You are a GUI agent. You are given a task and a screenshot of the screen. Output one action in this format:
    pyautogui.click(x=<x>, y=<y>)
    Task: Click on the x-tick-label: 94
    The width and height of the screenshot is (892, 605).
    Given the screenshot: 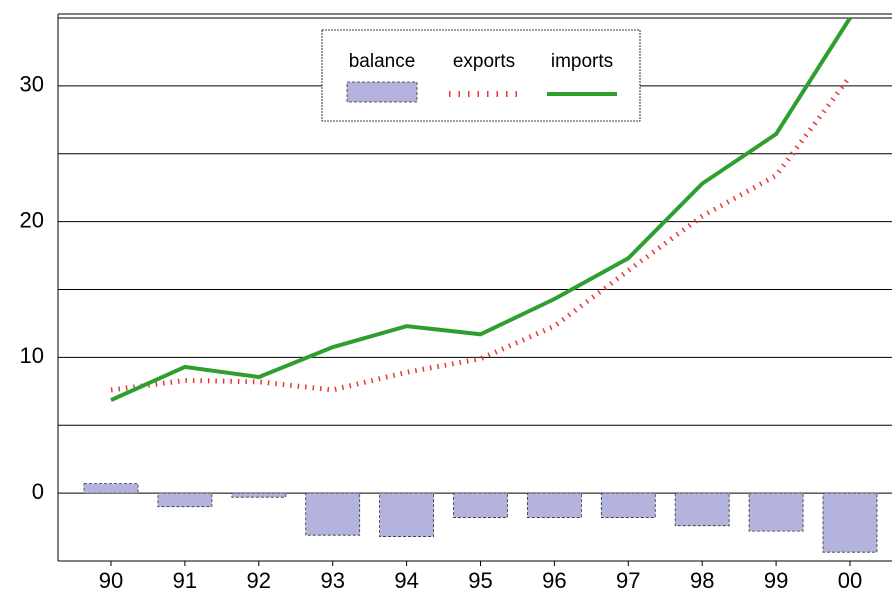 What is the action you would take?
    pyautogui.click(x=406, y=580)
    